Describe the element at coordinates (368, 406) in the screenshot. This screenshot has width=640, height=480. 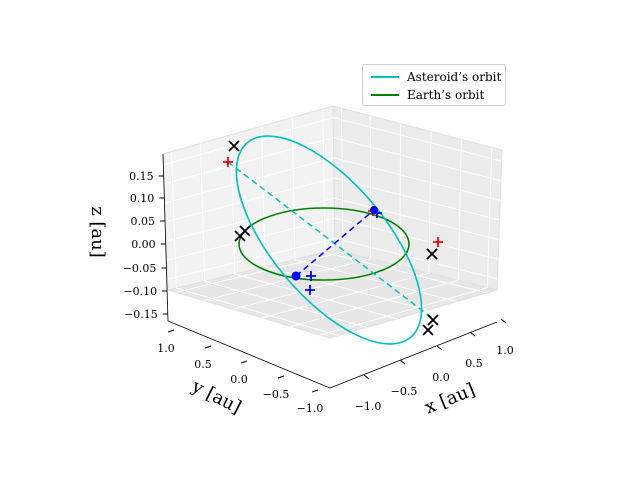
I see `x-tick-label: −1.0` at that location.